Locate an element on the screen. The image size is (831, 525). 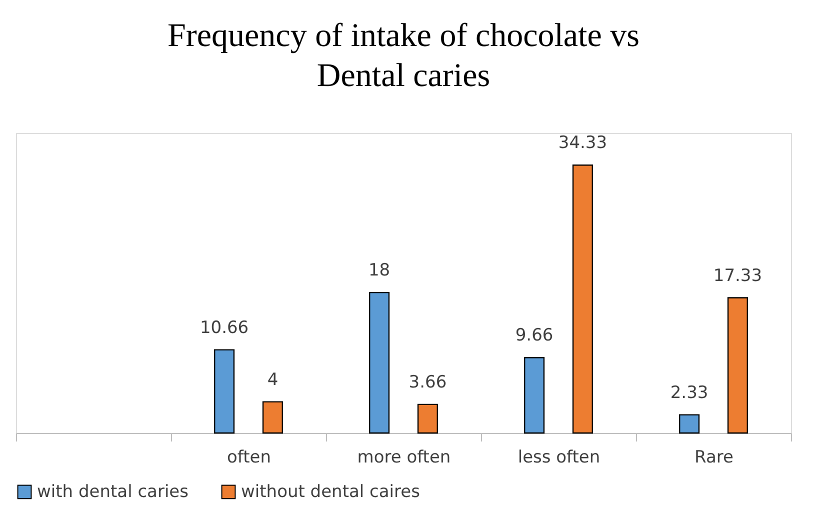
chart-title: Frequency of intake of chocolate vs Dental caries is located at coordinates (404, 56).